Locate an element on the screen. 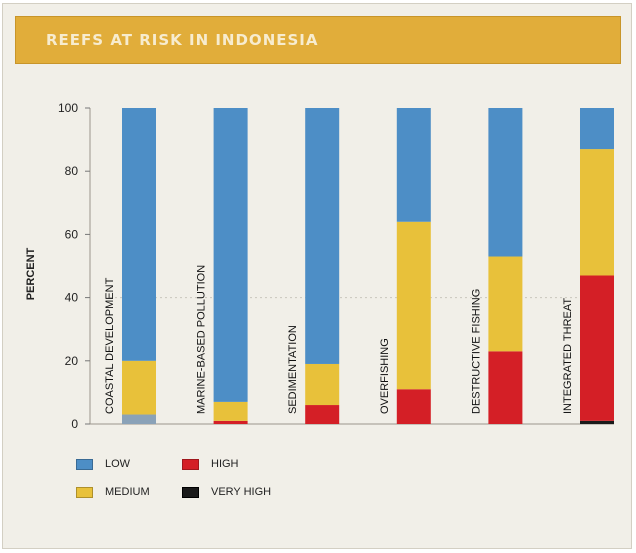 The image size is (636, 553). category-label: OVERFISHING is located at coordinates (385, 376).